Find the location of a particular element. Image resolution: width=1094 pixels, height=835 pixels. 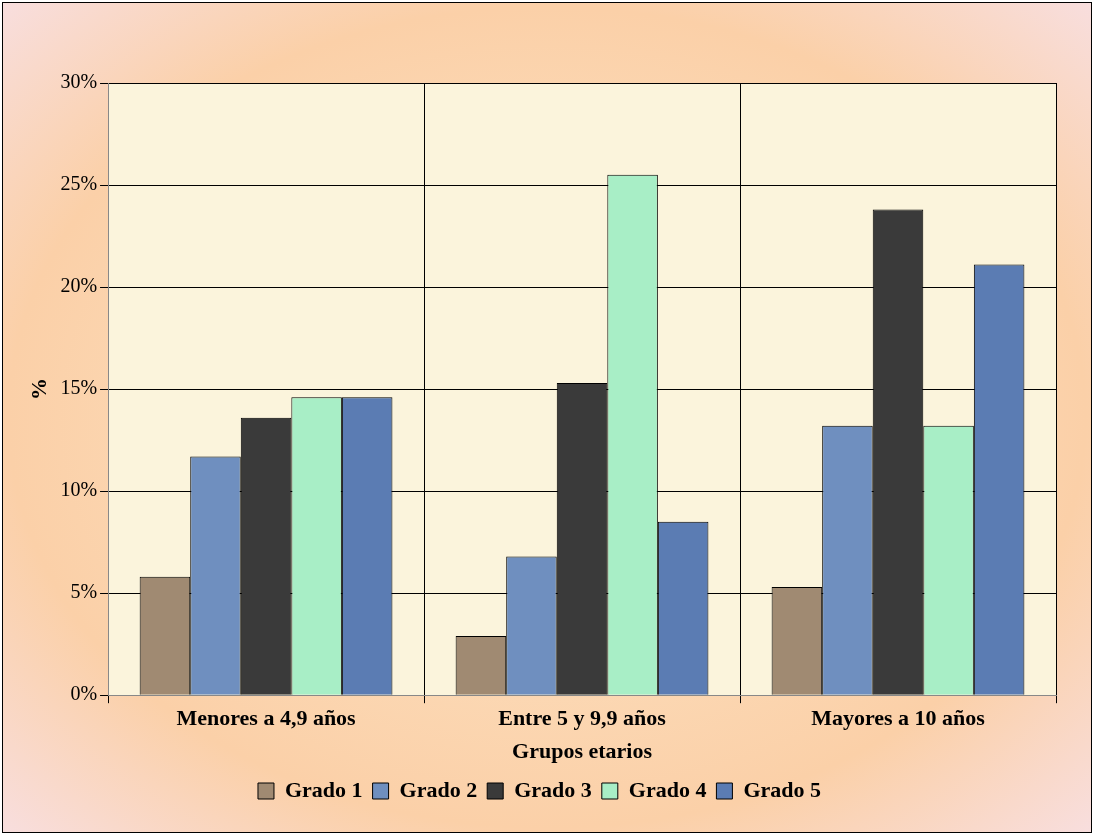

x-tick-label: Entre 5 y 9,9 años is located at coordinates (582, 718).